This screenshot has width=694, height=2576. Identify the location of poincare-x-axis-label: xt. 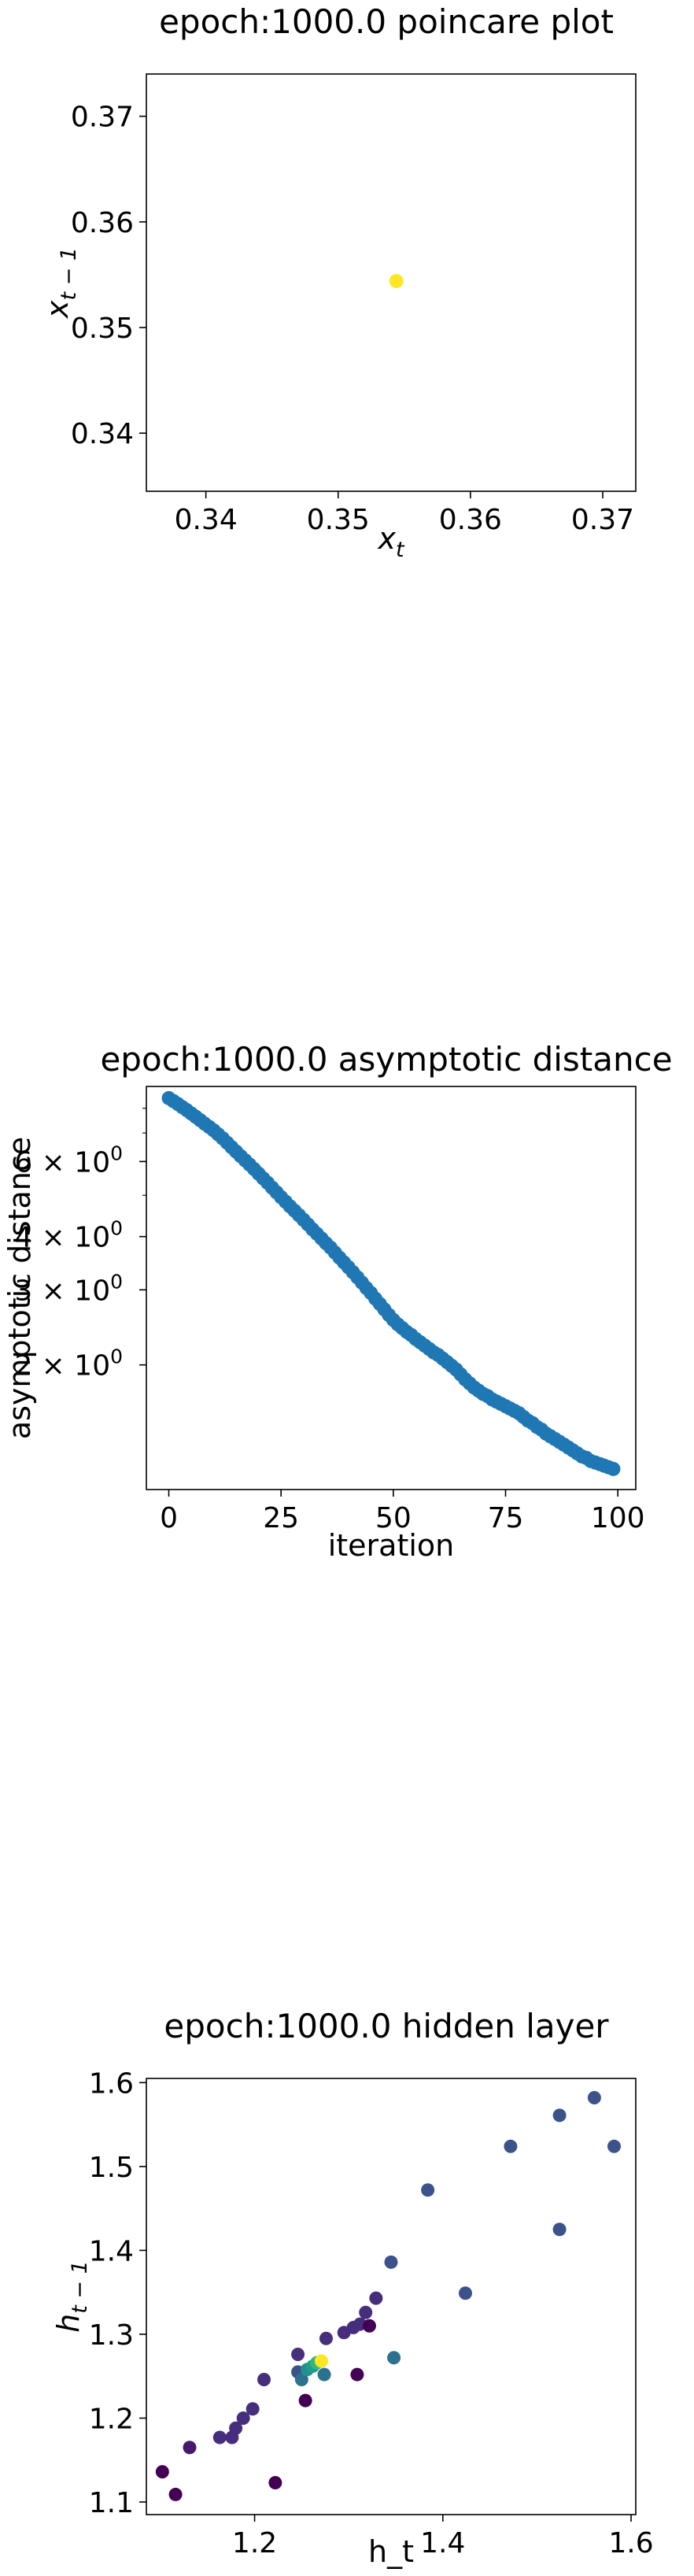
(391, 541).